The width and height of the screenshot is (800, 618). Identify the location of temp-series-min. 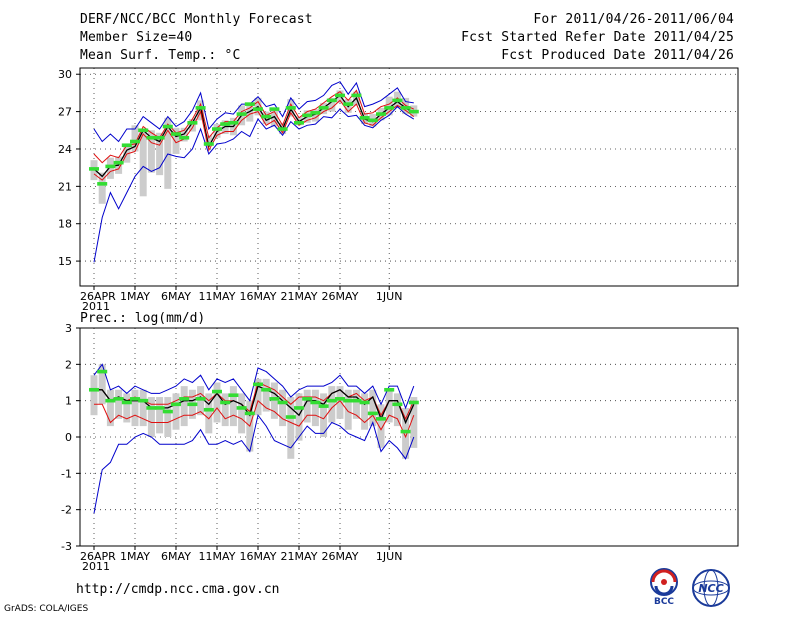
(254, 184).